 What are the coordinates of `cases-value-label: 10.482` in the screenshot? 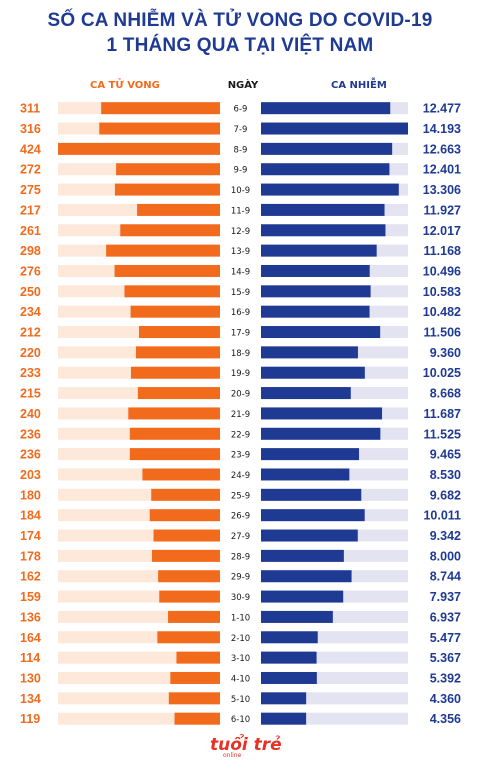 It's located at (442, 312).